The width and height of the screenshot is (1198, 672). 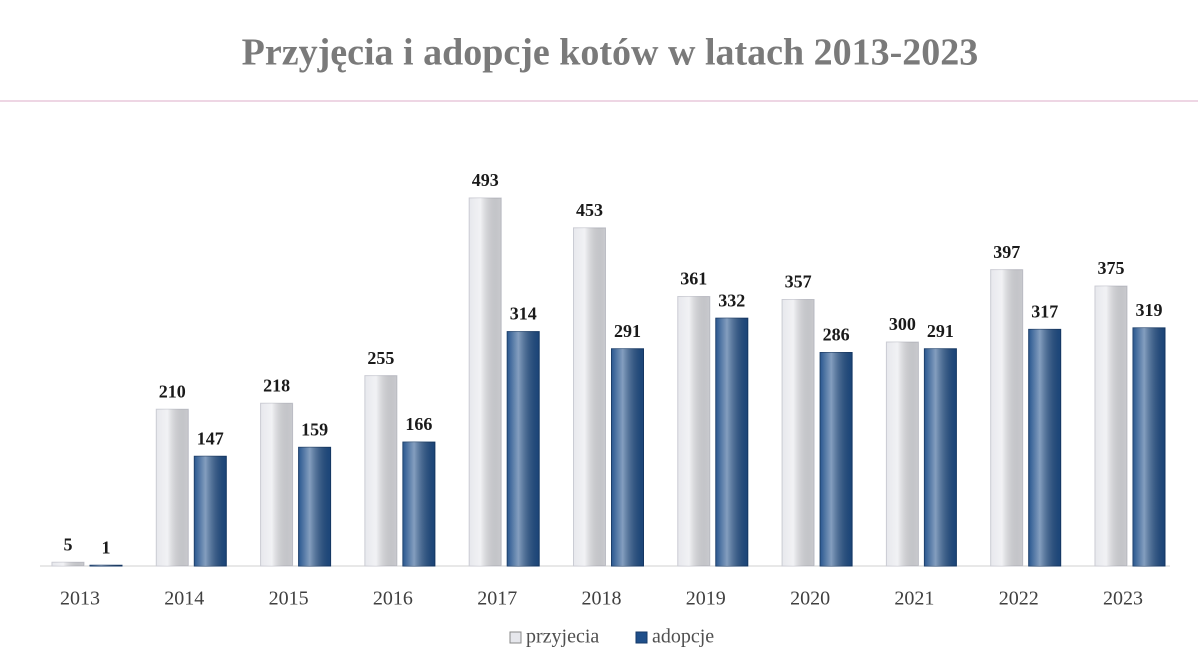 I want to click on data-label: 314, so click(x=523, y=314).